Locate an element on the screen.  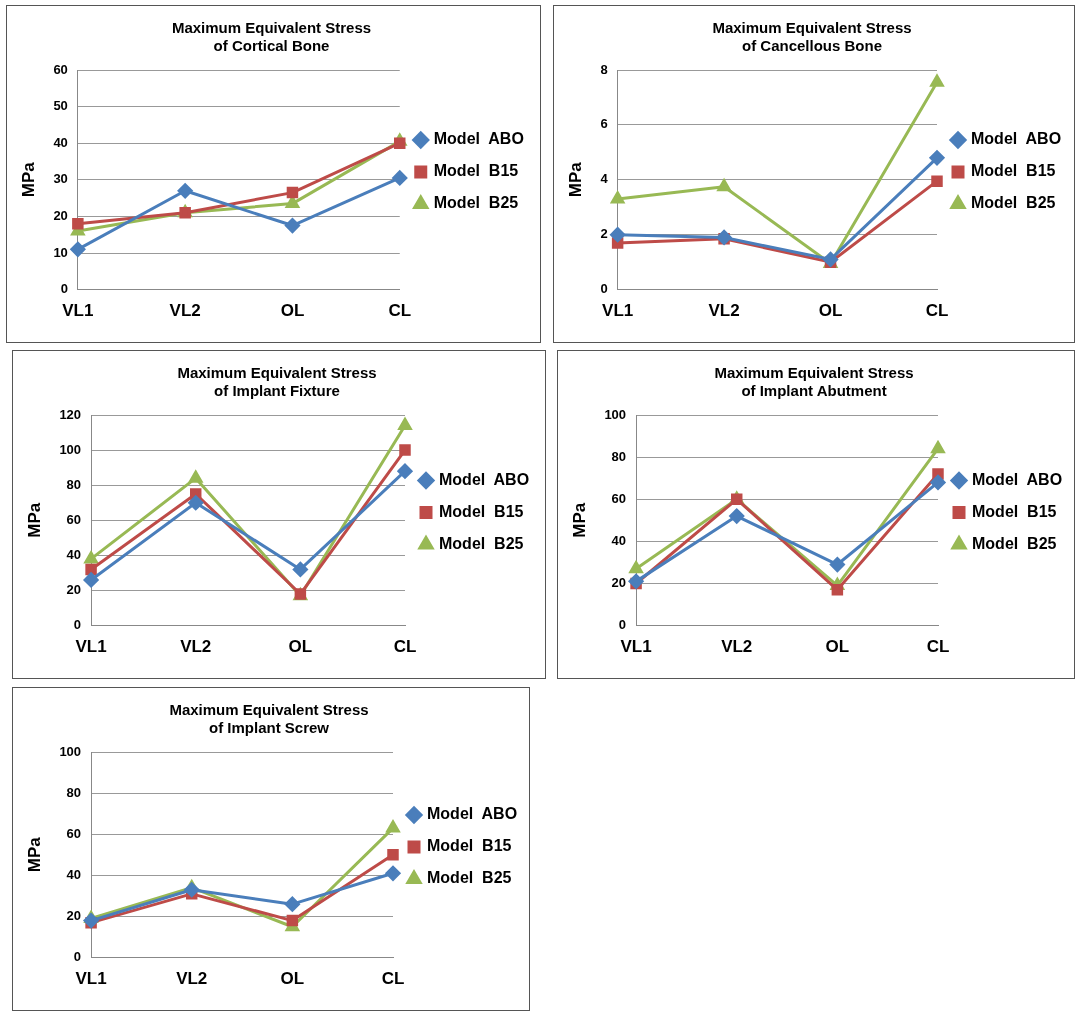
y-tick-label: 4 is located at coordinates (604, 179).